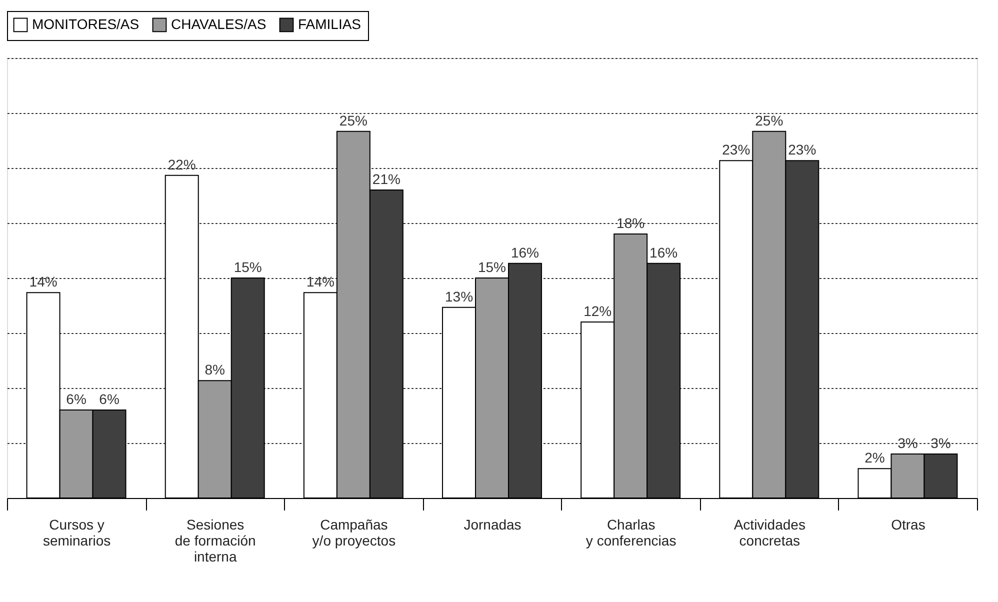  Describe the element at coordinates (330, 24) in the screenshot. I see `legend-label: FAMILIAS` at that location.